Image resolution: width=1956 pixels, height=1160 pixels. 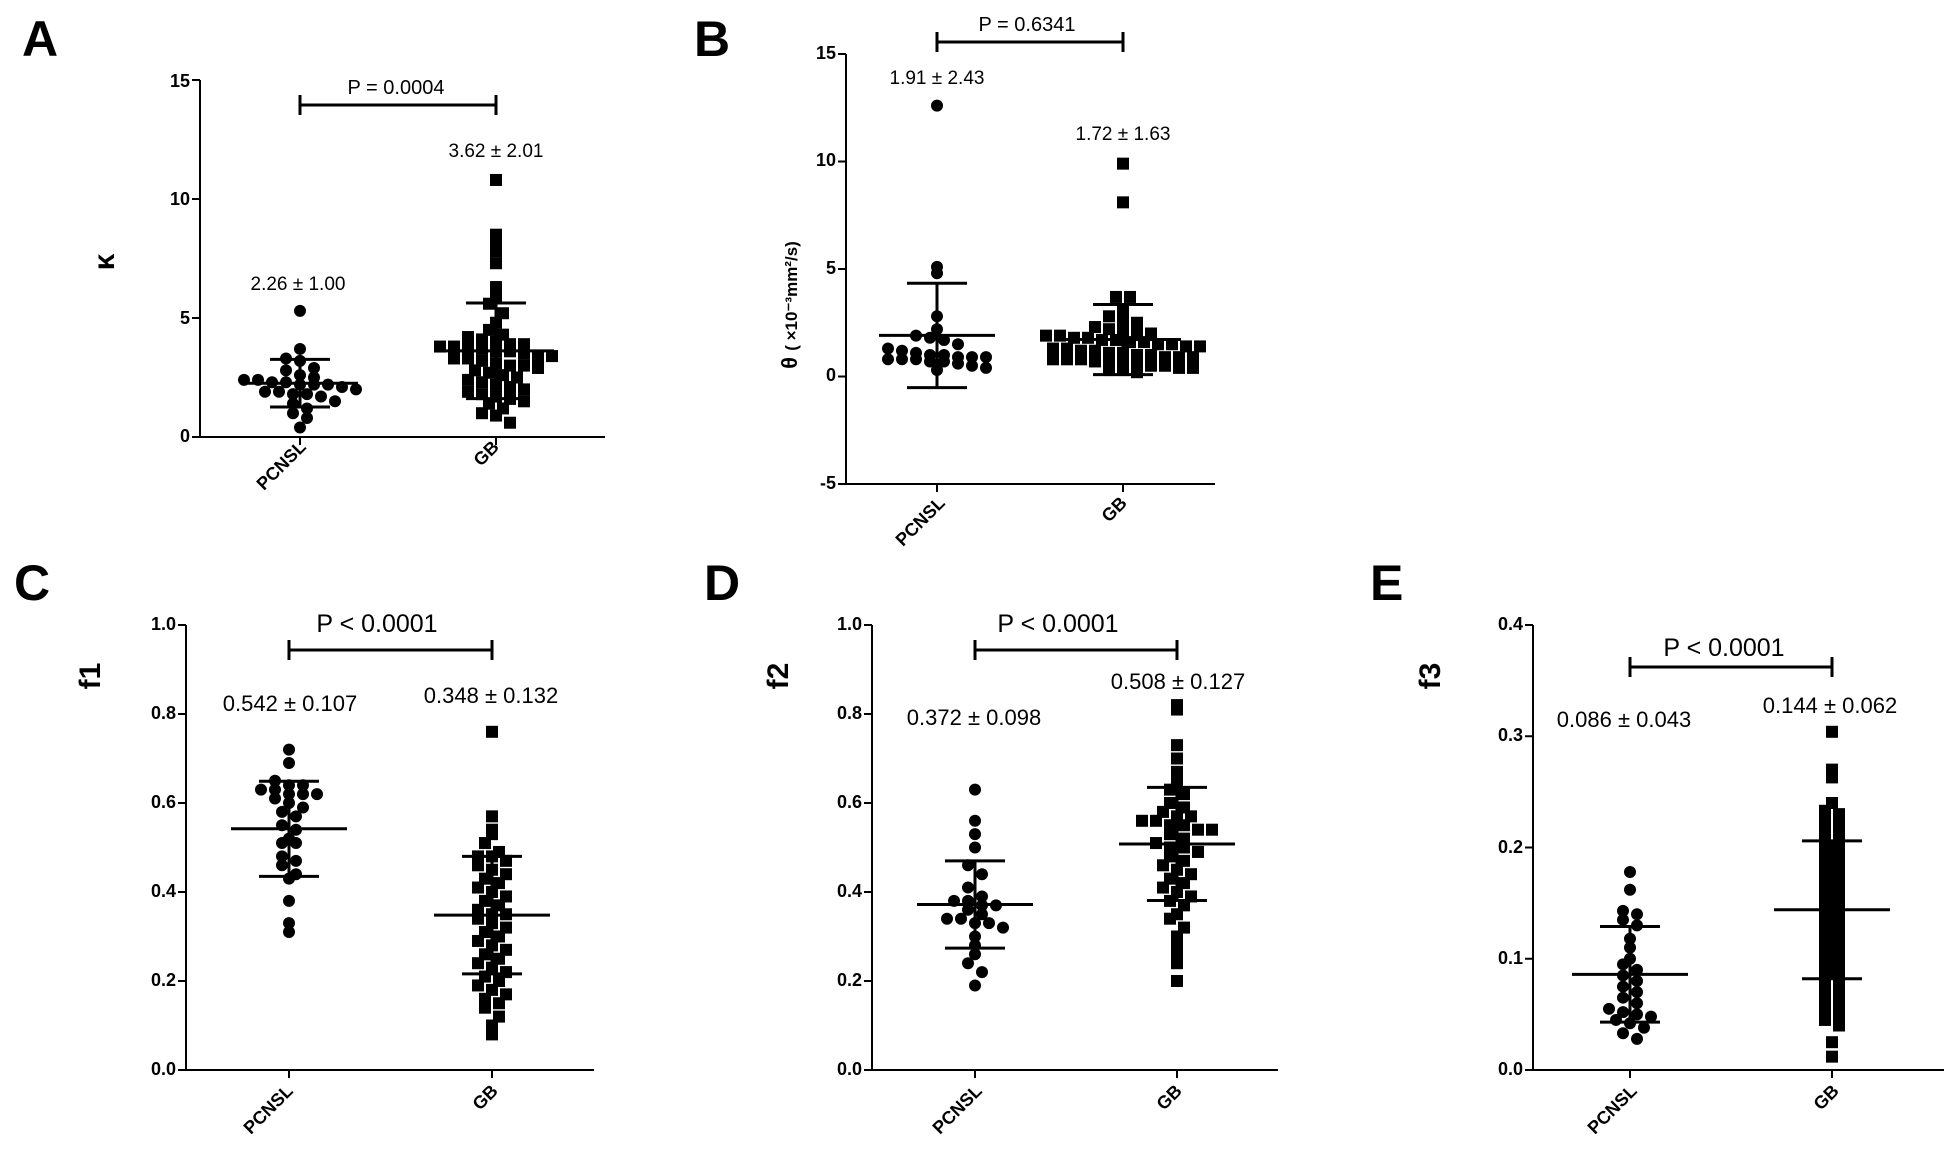 What do you see at coordinates (398, 262) in the screenshot?
I see `panel-A-plot` at bounding box center [398, 262].